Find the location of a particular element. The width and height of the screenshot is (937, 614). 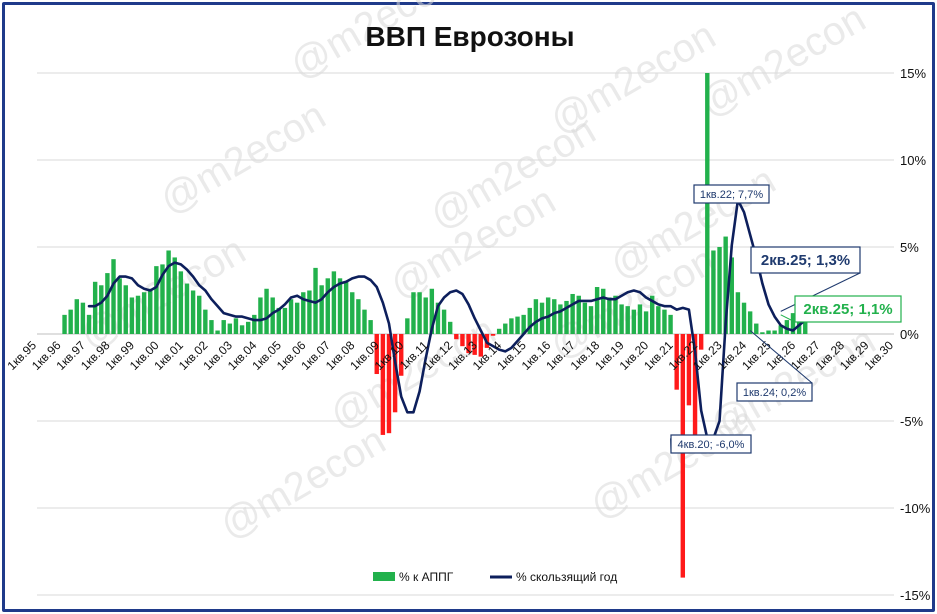

legend-label-line: % скользящий год is located at coordinates (566, 577).